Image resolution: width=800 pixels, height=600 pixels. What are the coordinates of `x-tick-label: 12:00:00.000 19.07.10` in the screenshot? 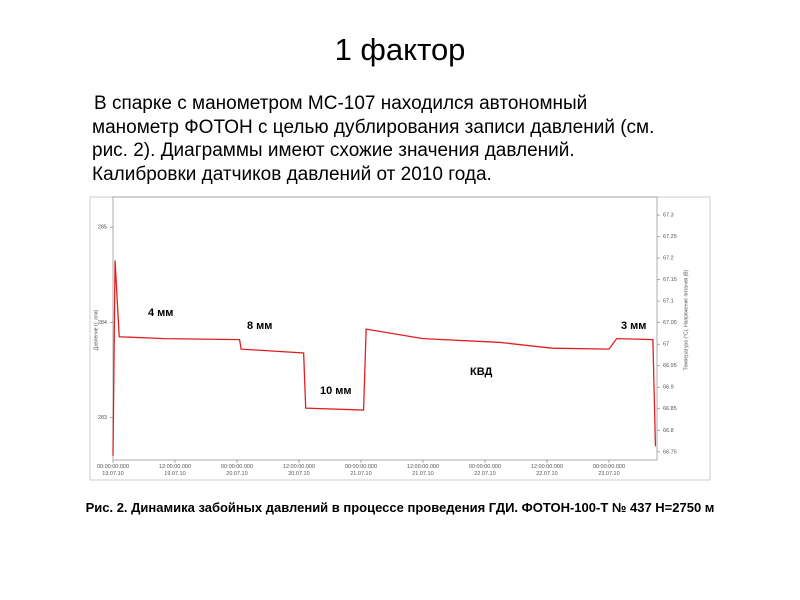 It's located at (175, 470).